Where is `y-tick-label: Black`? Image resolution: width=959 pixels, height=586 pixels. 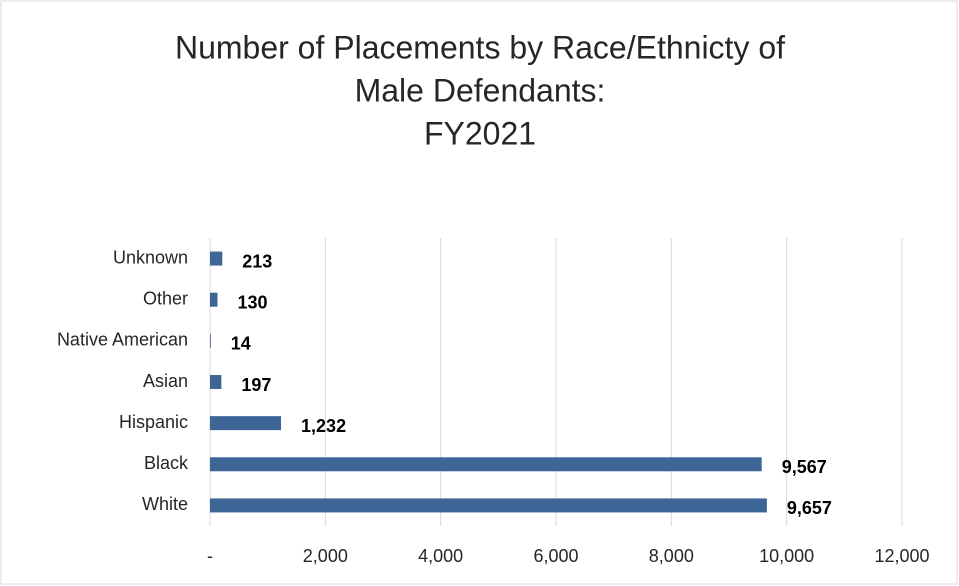
y-tick-label: Black is located at coordinates (166, 463).